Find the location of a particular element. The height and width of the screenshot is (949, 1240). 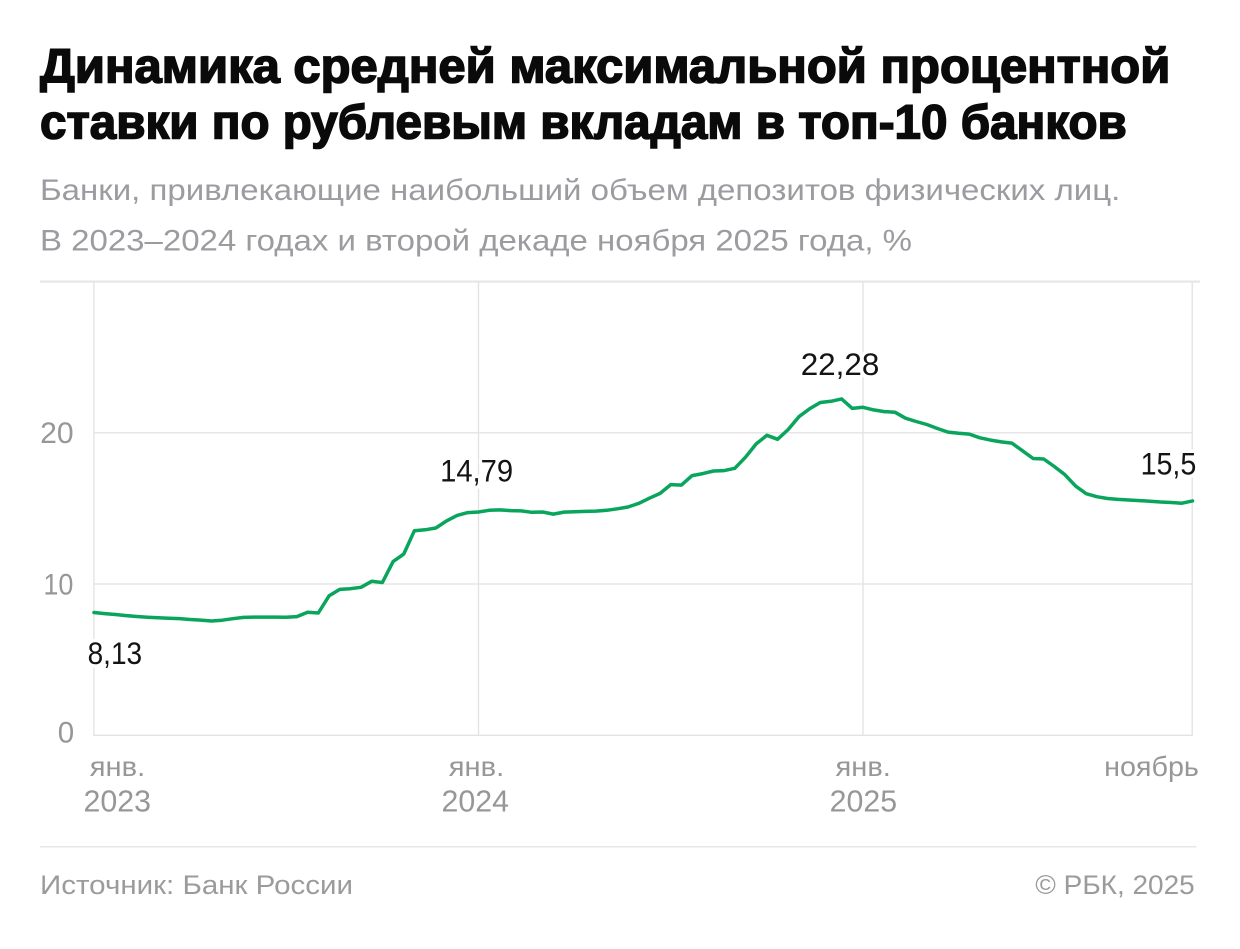

svg-text: ноябрь is located at coordinates (1151, 766).